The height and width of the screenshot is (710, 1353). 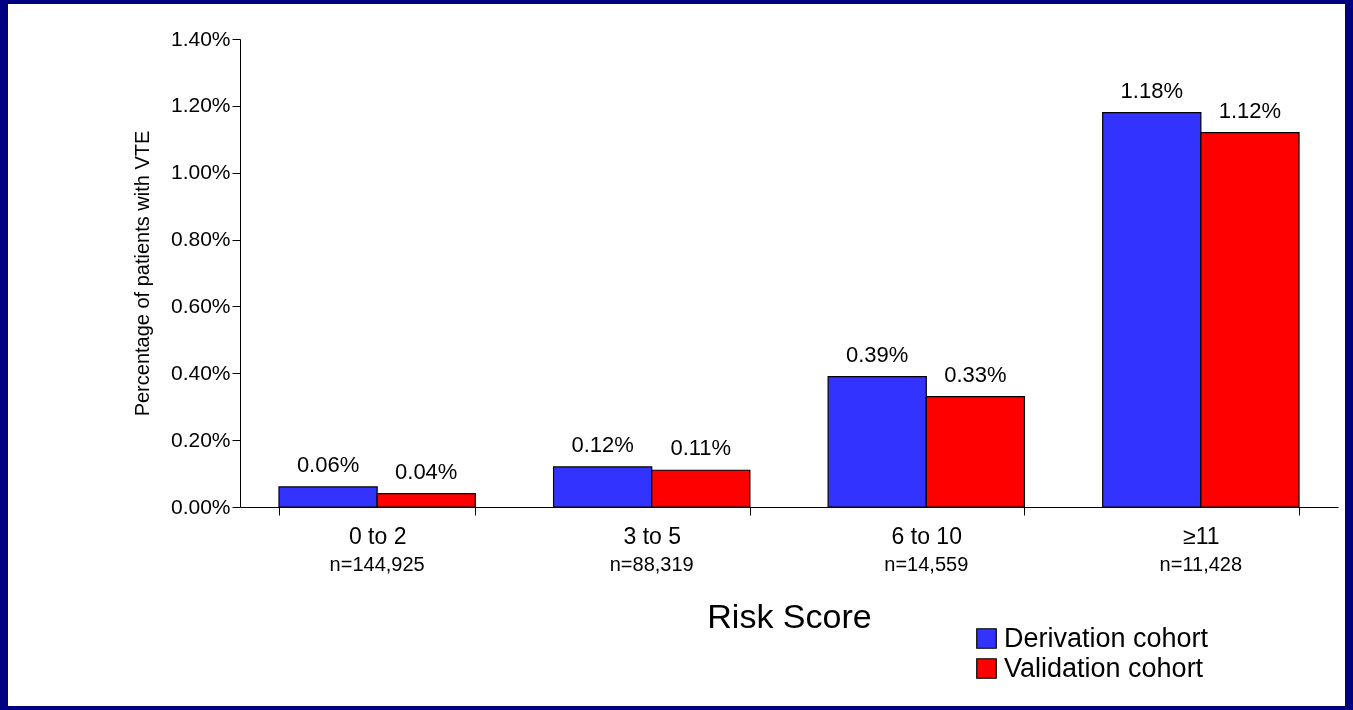 What do you see at coordinates (377, 535) in the screenshot?
I see `x-tick-label: 0 to 2` at bounding box center [377, 535].